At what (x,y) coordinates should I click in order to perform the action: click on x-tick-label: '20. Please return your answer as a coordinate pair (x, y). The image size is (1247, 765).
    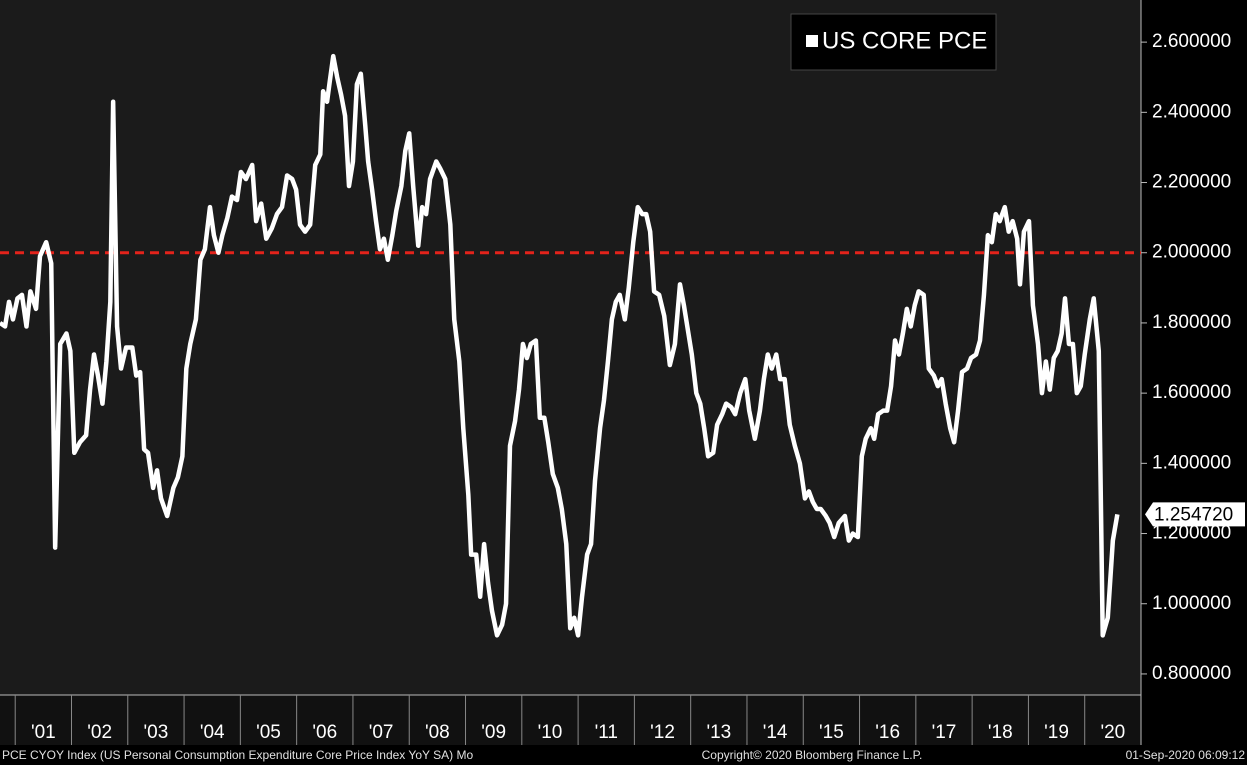
    Looking at the image, I should click on (1112, 732).